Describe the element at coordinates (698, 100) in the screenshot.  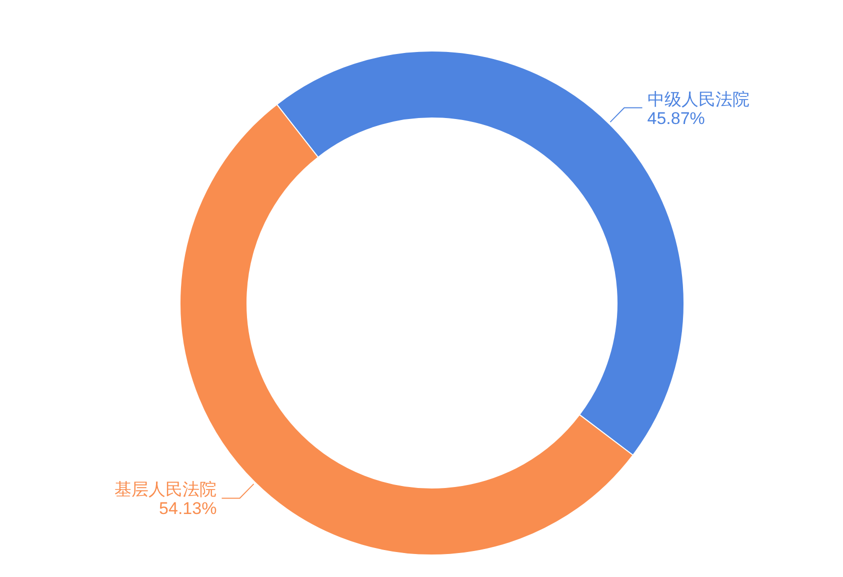
I see `slice-label: 中级人民法院` at that location.